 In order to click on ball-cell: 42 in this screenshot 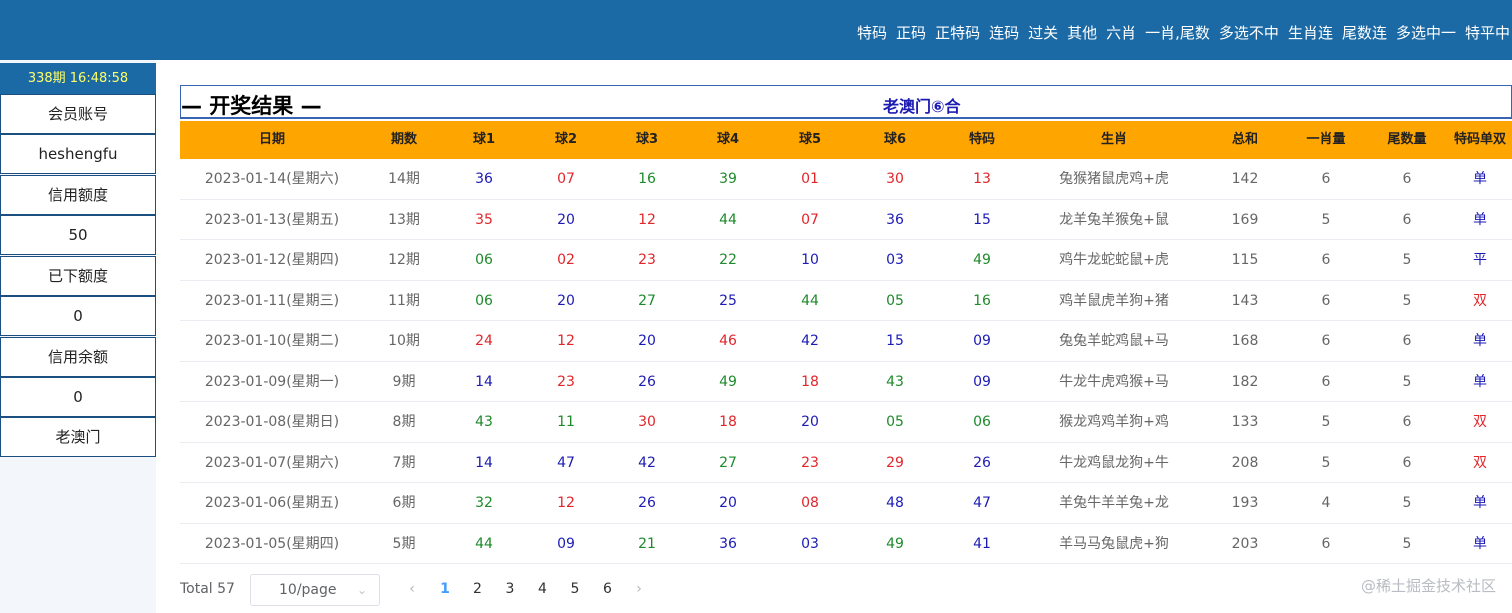, I will do `click(647, 462)`.